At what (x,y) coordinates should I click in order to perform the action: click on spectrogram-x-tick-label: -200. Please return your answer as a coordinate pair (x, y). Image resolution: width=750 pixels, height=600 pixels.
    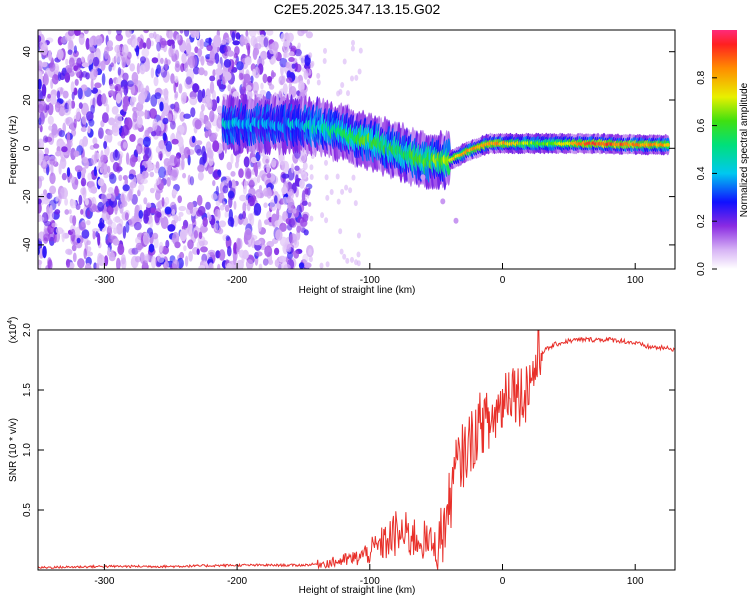
    Looking at the image, I should click on (237, 280).